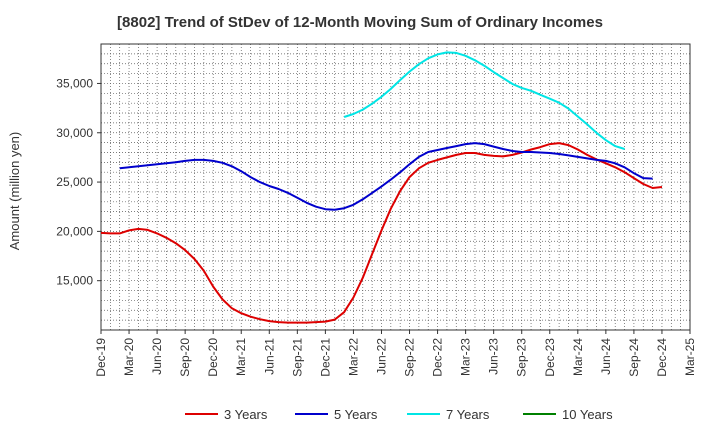 This screenshot has width=720, height=440. I want to click on x-tick-label: Dec-20, so click(213, 357).